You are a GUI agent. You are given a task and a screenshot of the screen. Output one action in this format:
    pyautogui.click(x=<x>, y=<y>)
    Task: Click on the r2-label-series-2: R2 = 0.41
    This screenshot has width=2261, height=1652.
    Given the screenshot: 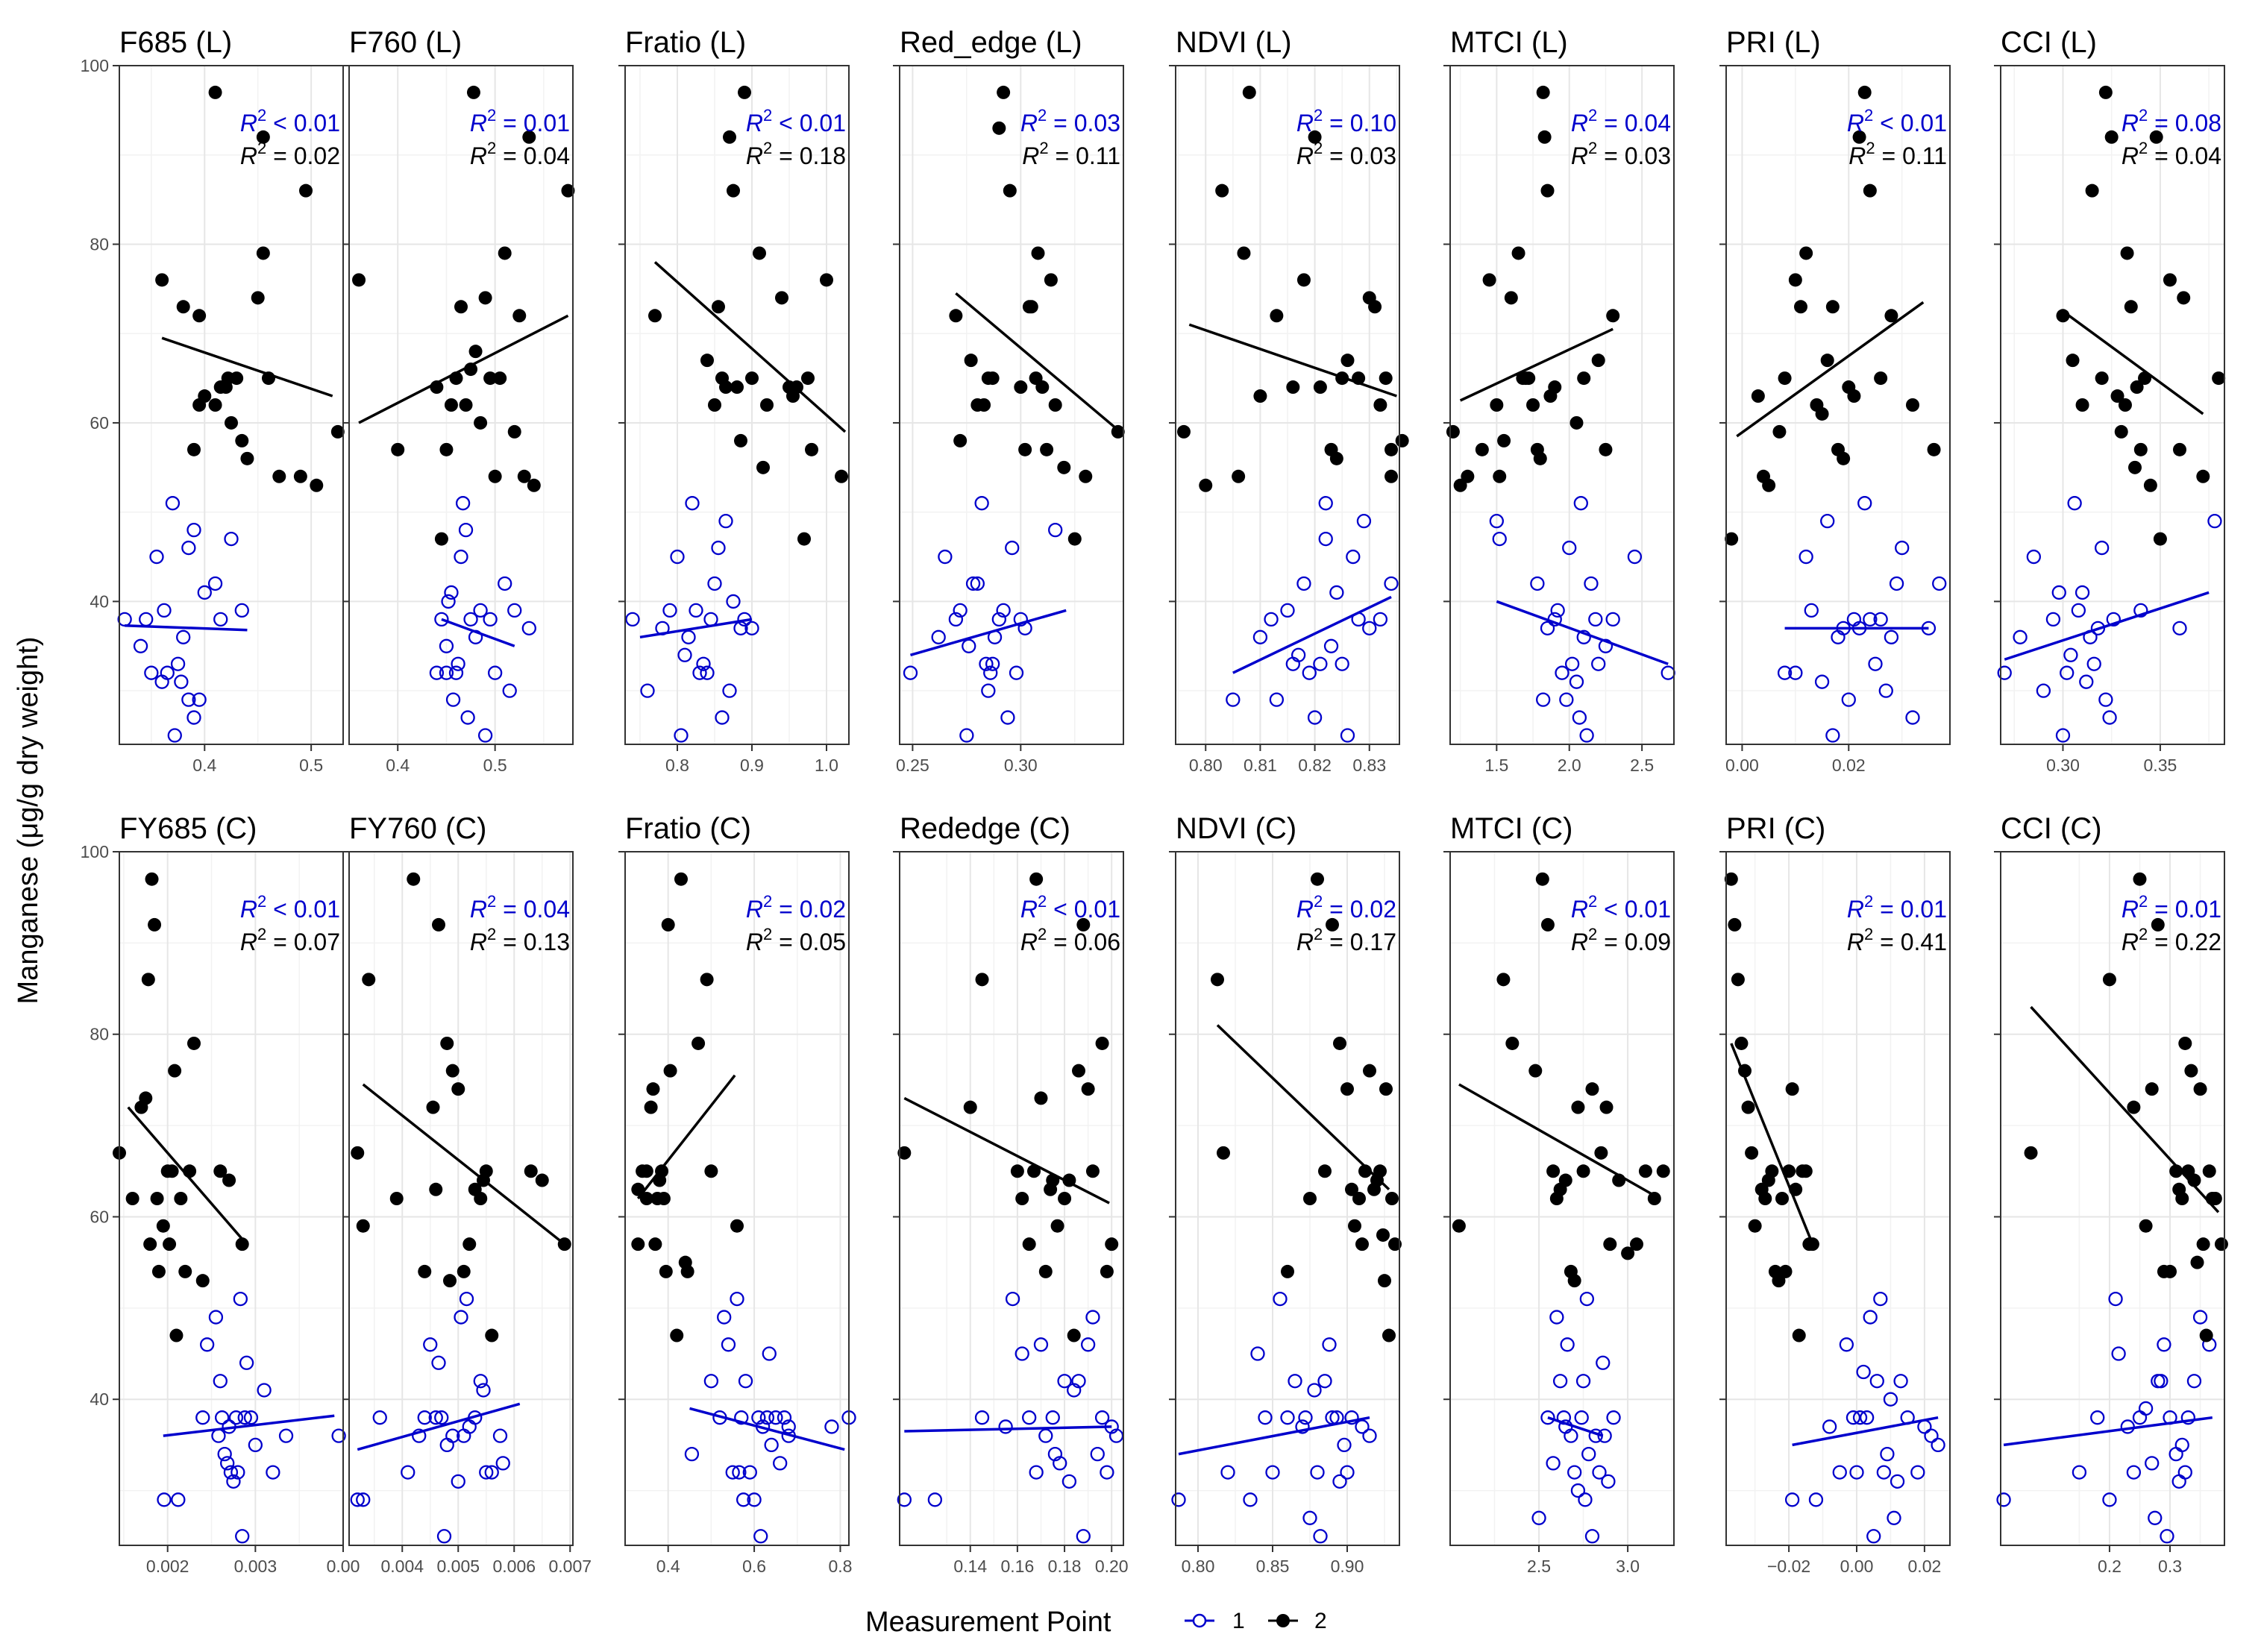 What is the action you would take?
    pyautogui.click(x=1897, y=940)
    